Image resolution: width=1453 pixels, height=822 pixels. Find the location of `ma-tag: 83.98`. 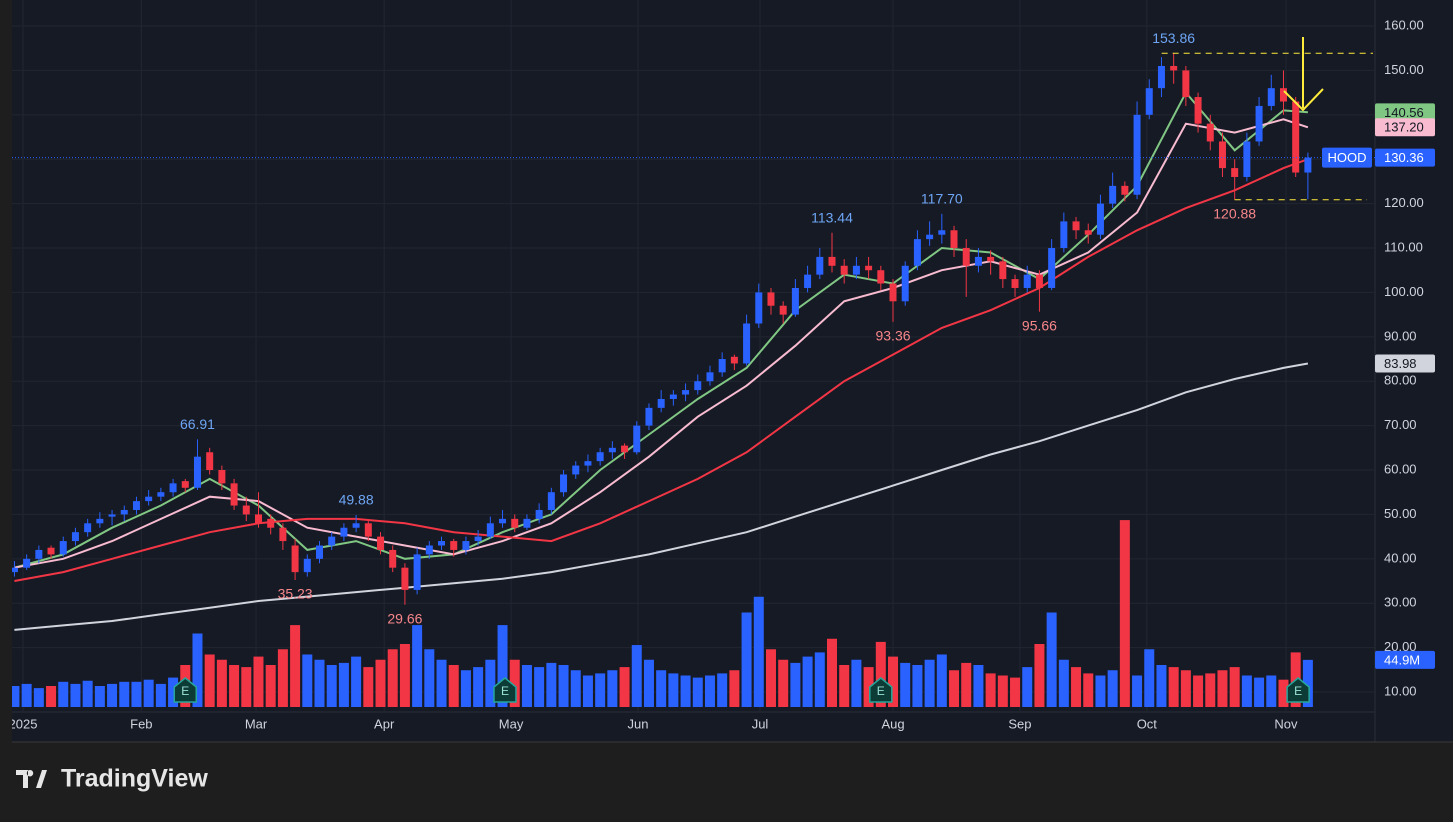

ma-tag: 83.98 is located at coordinates (1400, 363).